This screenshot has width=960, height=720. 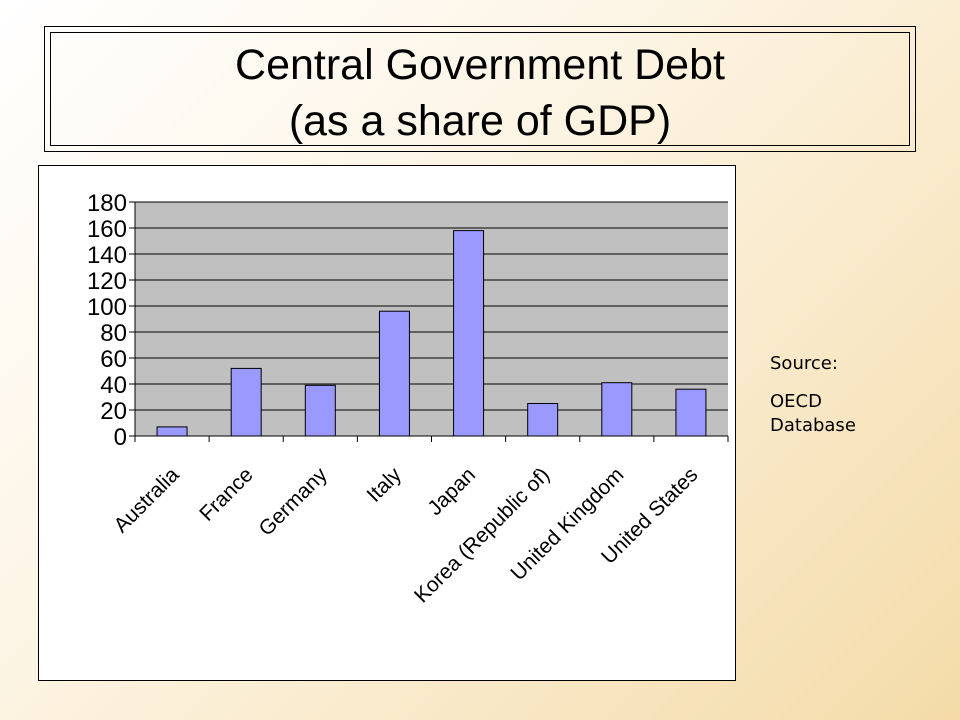 I want to click on x-tick-label: Germany, so click(x=294, y=502).